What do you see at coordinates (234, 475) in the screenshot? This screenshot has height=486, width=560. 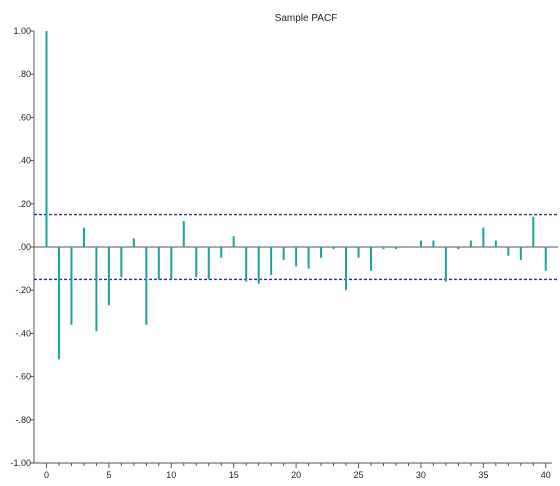 I see `x-tick-label: 15` at bounding box center [234, 475].